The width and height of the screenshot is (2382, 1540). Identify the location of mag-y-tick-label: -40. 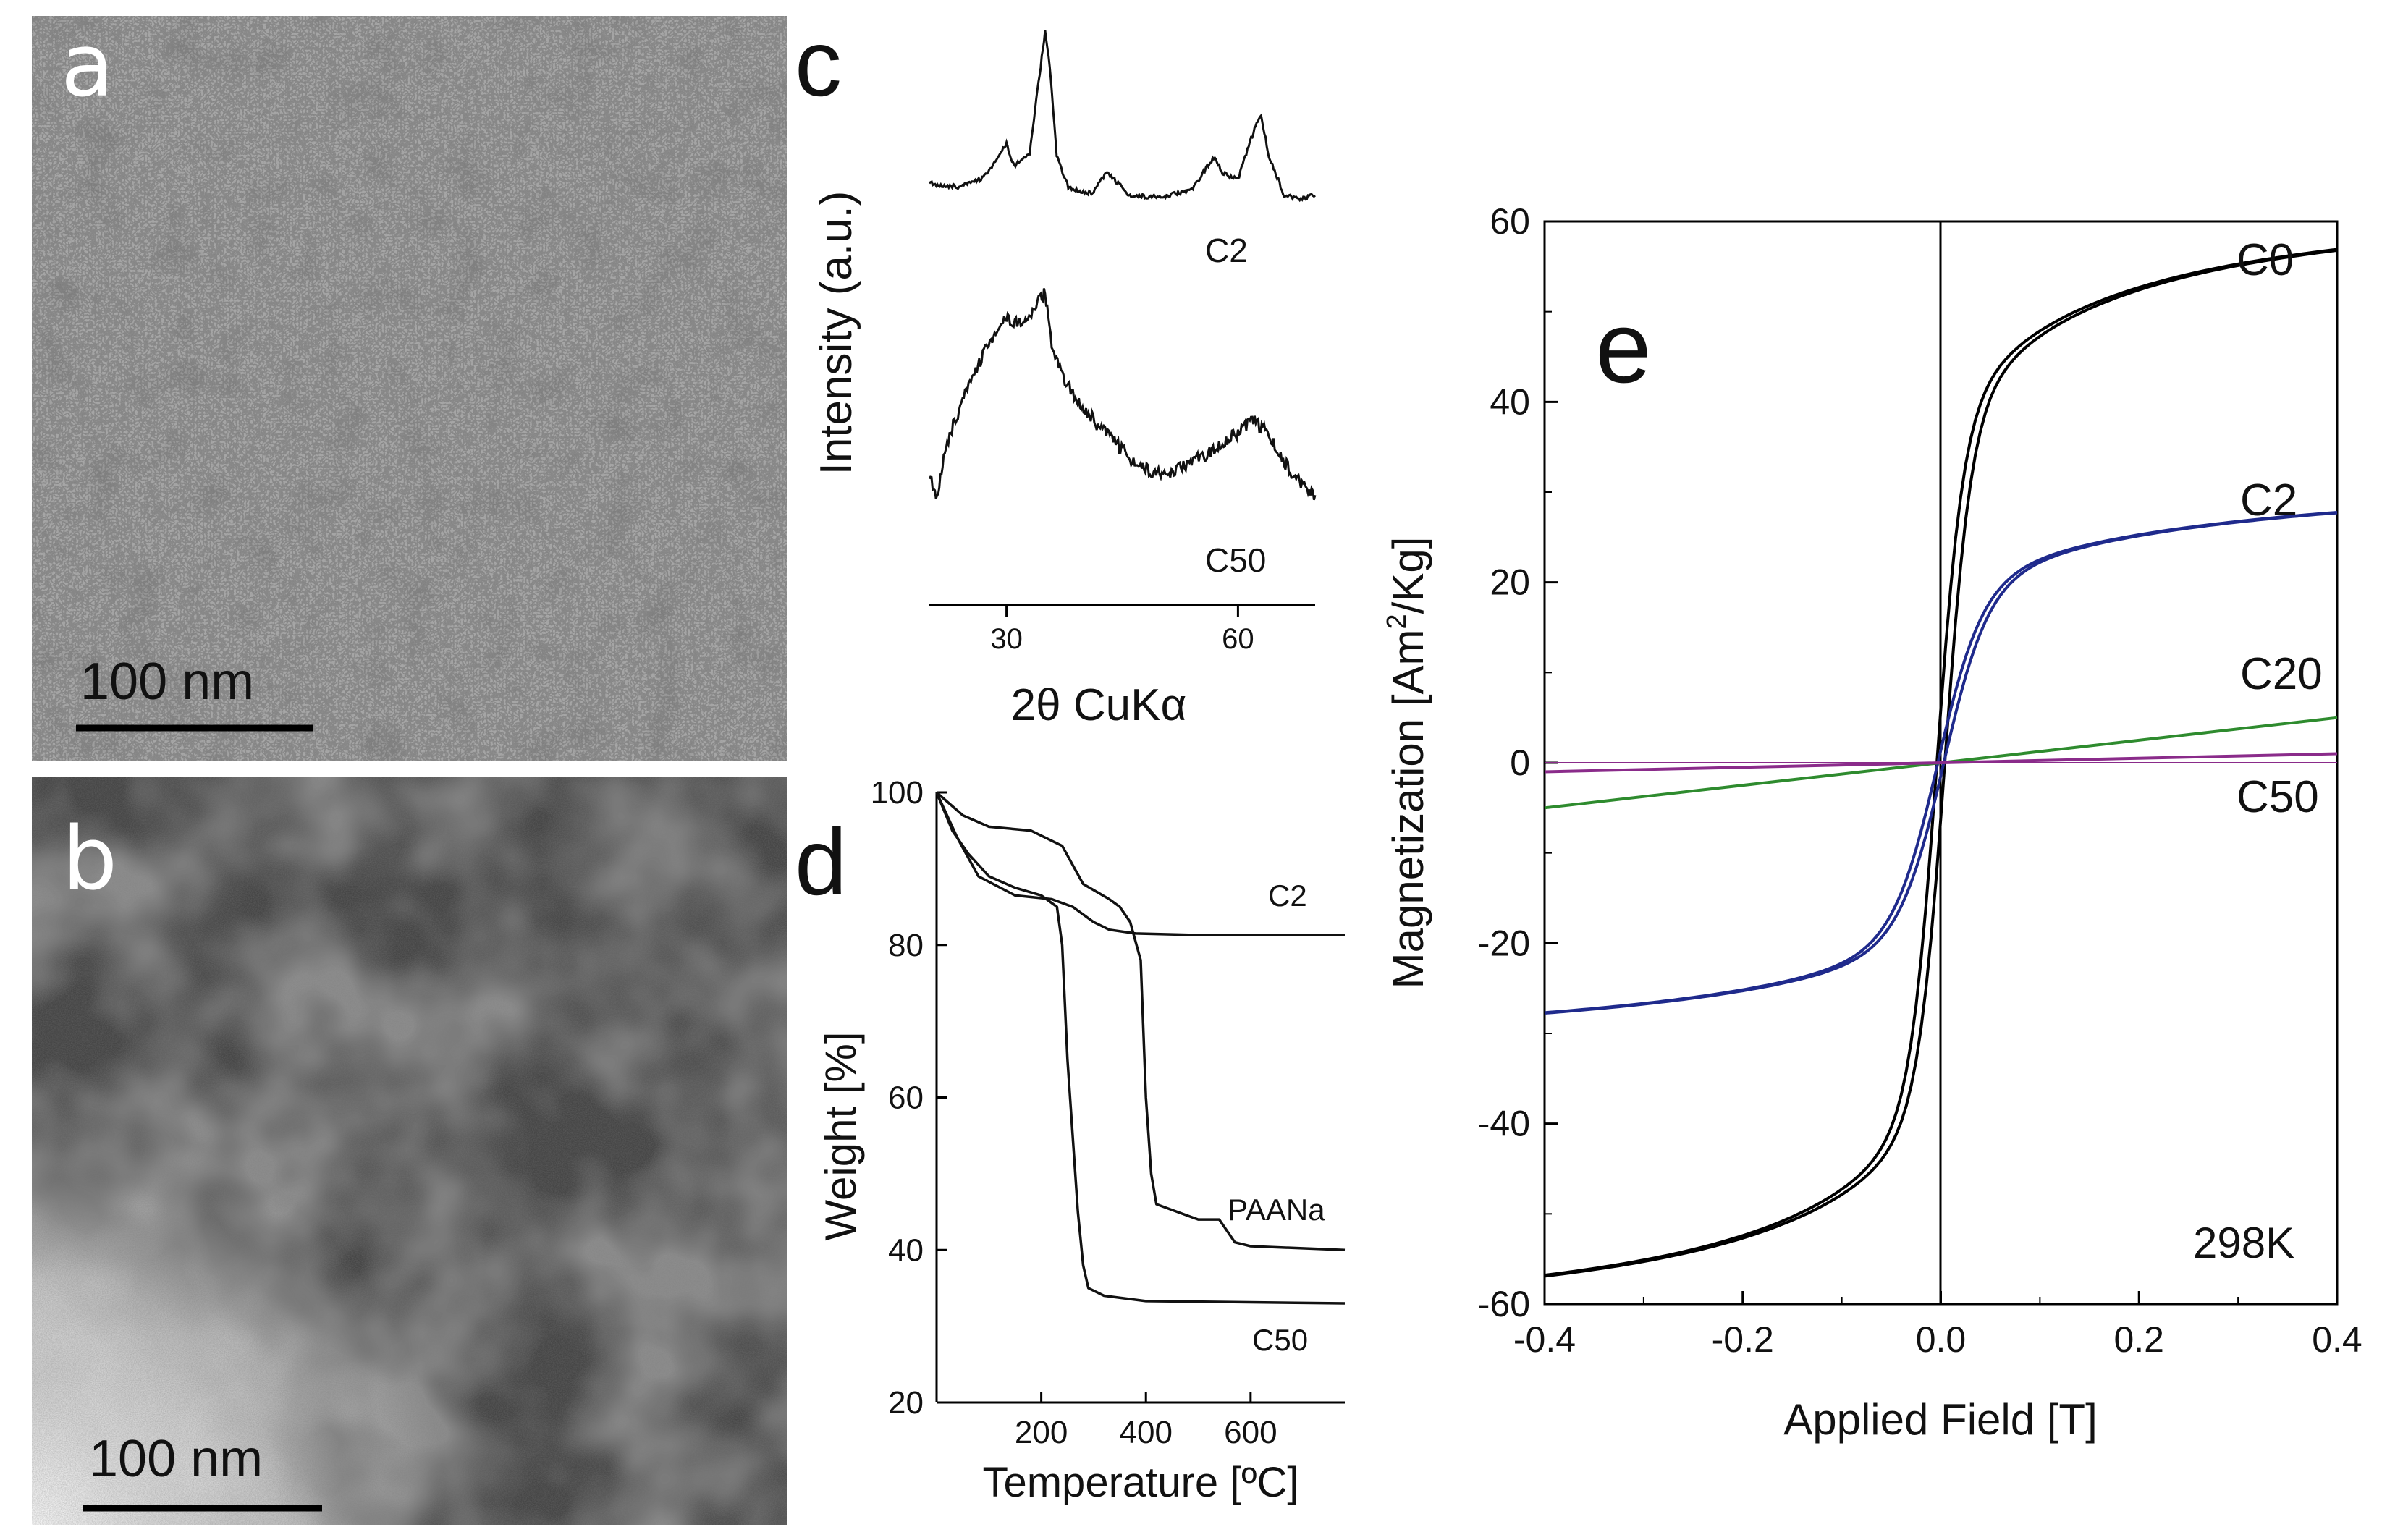
(1504, 1124).